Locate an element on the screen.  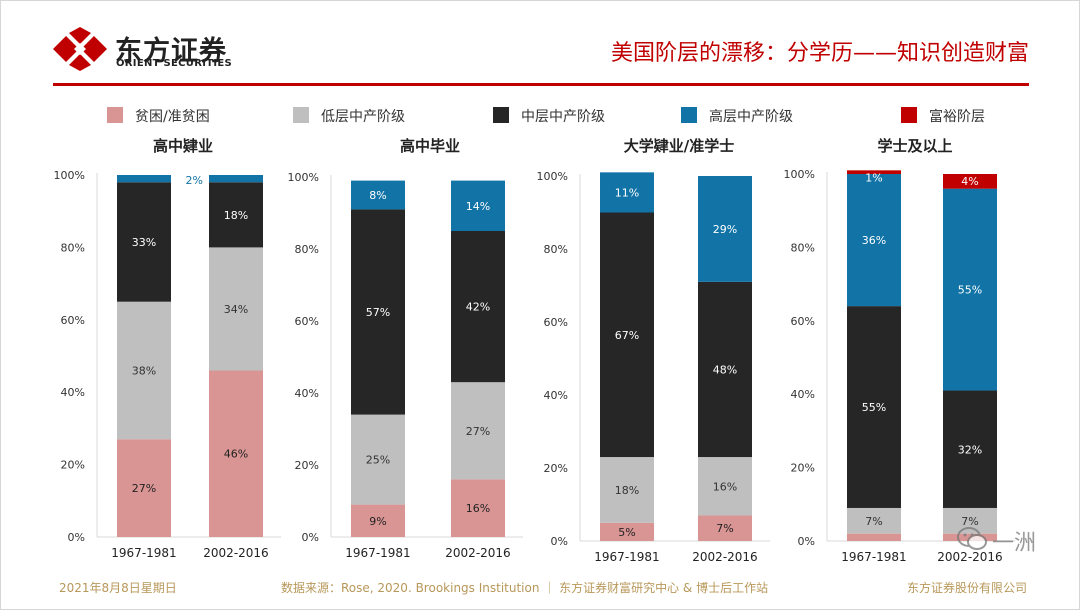
company-logo: 东方证券 ORIENT SECURITIES is located at coordinates (153, 49).